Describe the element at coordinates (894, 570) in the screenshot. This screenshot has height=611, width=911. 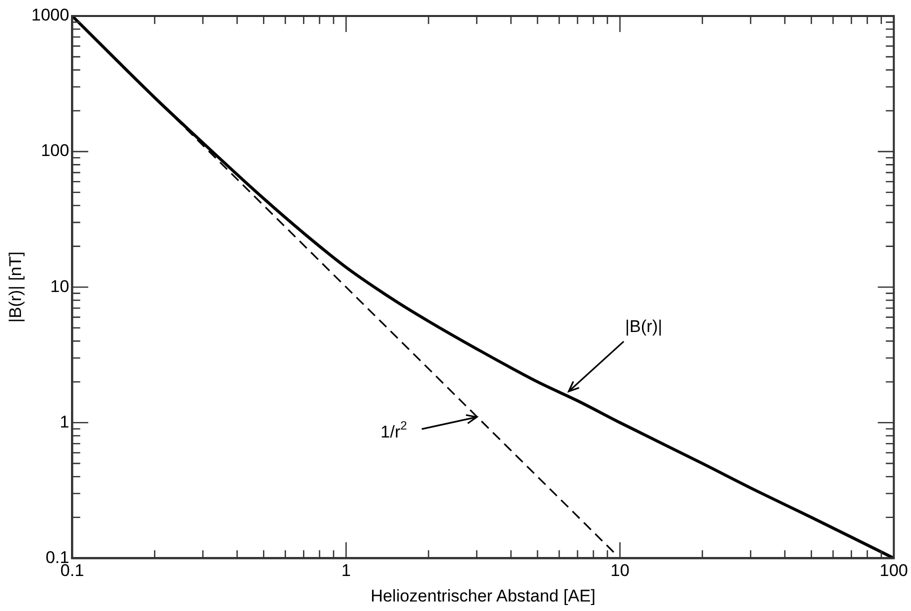
I see `x-tick-label: 100` at that location.